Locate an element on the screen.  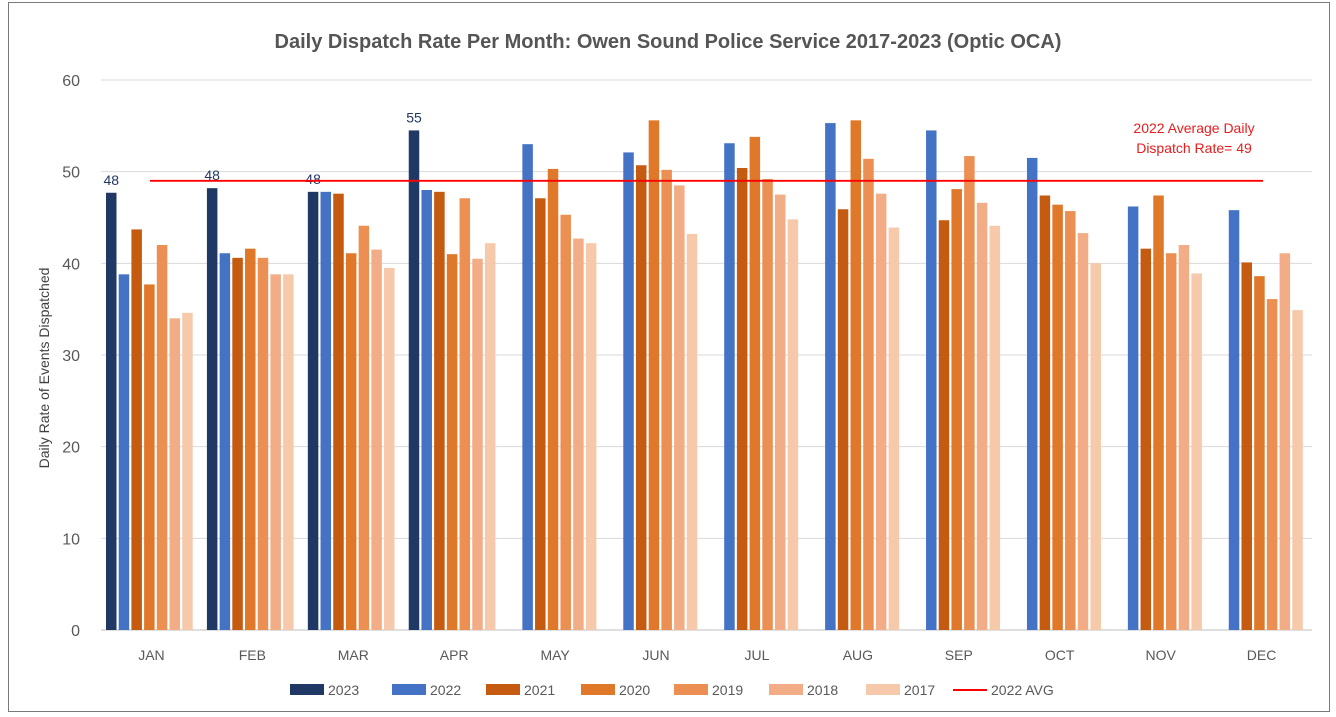
y-tick-label-60: 60 is located at coordinates (71, 81).